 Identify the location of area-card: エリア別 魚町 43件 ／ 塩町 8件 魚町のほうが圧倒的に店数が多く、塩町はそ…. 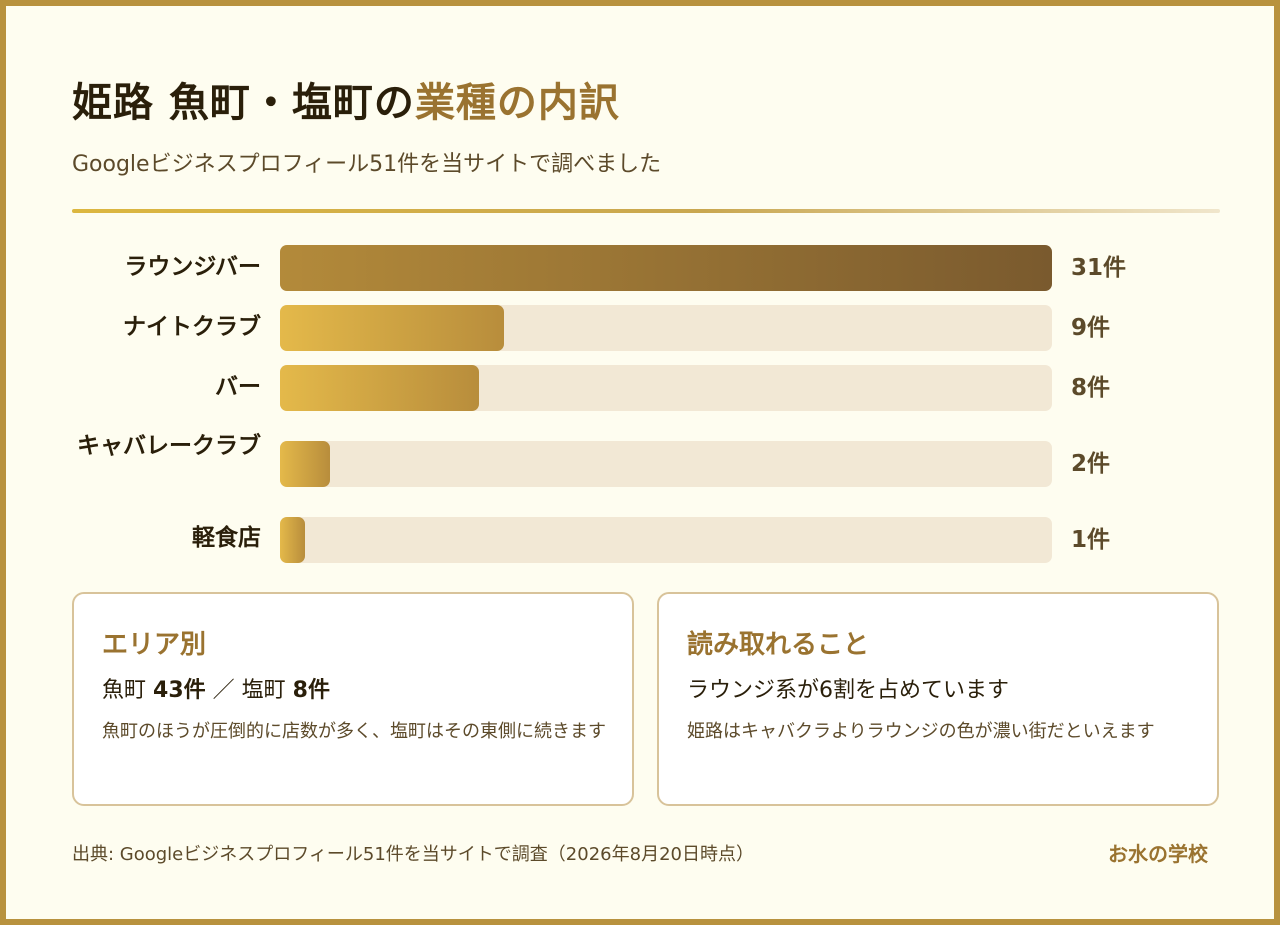
(353, 699).